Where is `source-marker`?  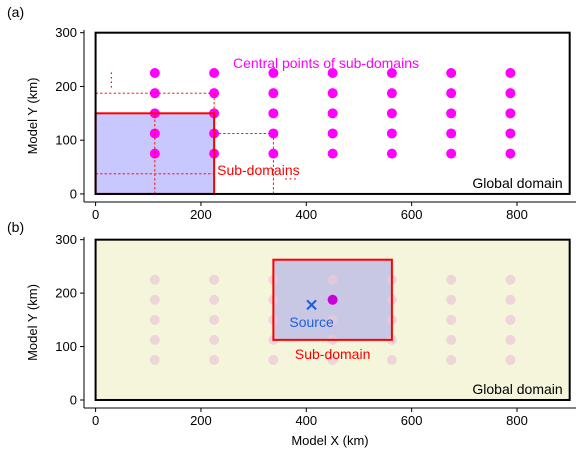
source-marker is located at coordinates (311, 305).